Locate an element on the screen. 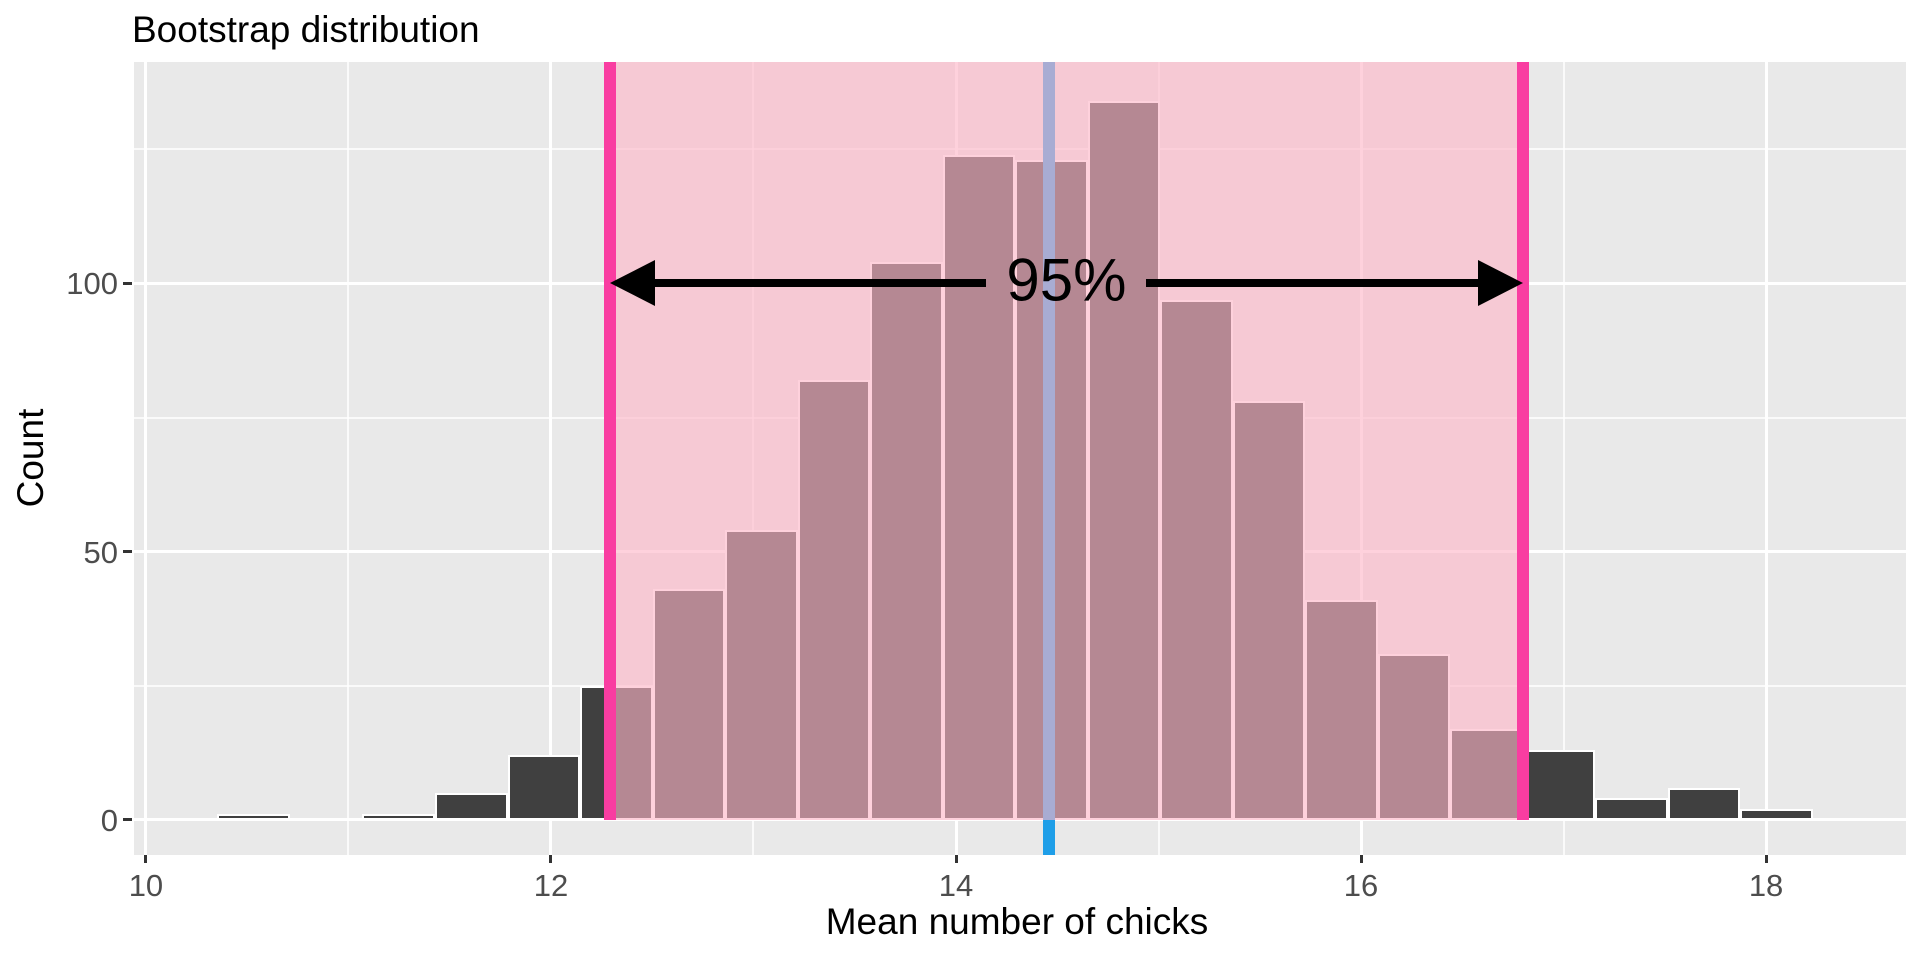 This screenshot has height=960, width=1920. arrow-left-shaft is located at coordinates (819, 283).